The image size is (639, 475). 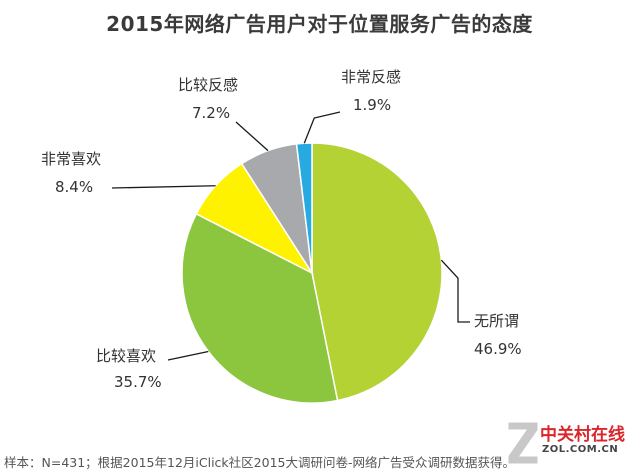 I want to click on watermark-en: ZOL.COM.CN, so click(x=580, y=449).